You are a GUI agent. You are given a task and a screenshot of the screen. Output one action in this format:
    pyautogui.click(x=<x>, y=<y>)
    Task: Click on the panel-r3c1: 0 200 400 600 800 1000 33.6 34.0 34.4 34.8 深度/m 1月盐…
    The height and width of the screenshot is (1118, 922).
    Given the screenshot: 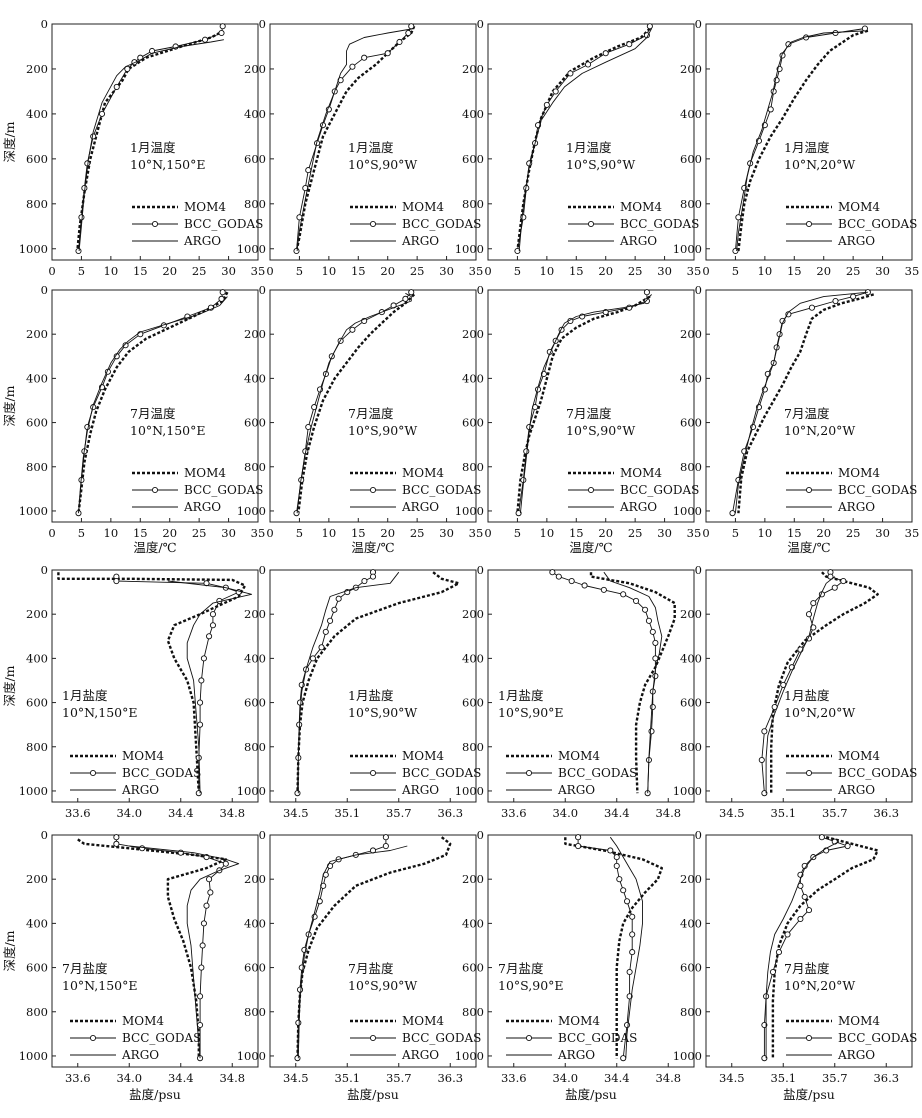 What is the action you would take?
    pyautogui.click(x=130, y=691)
    